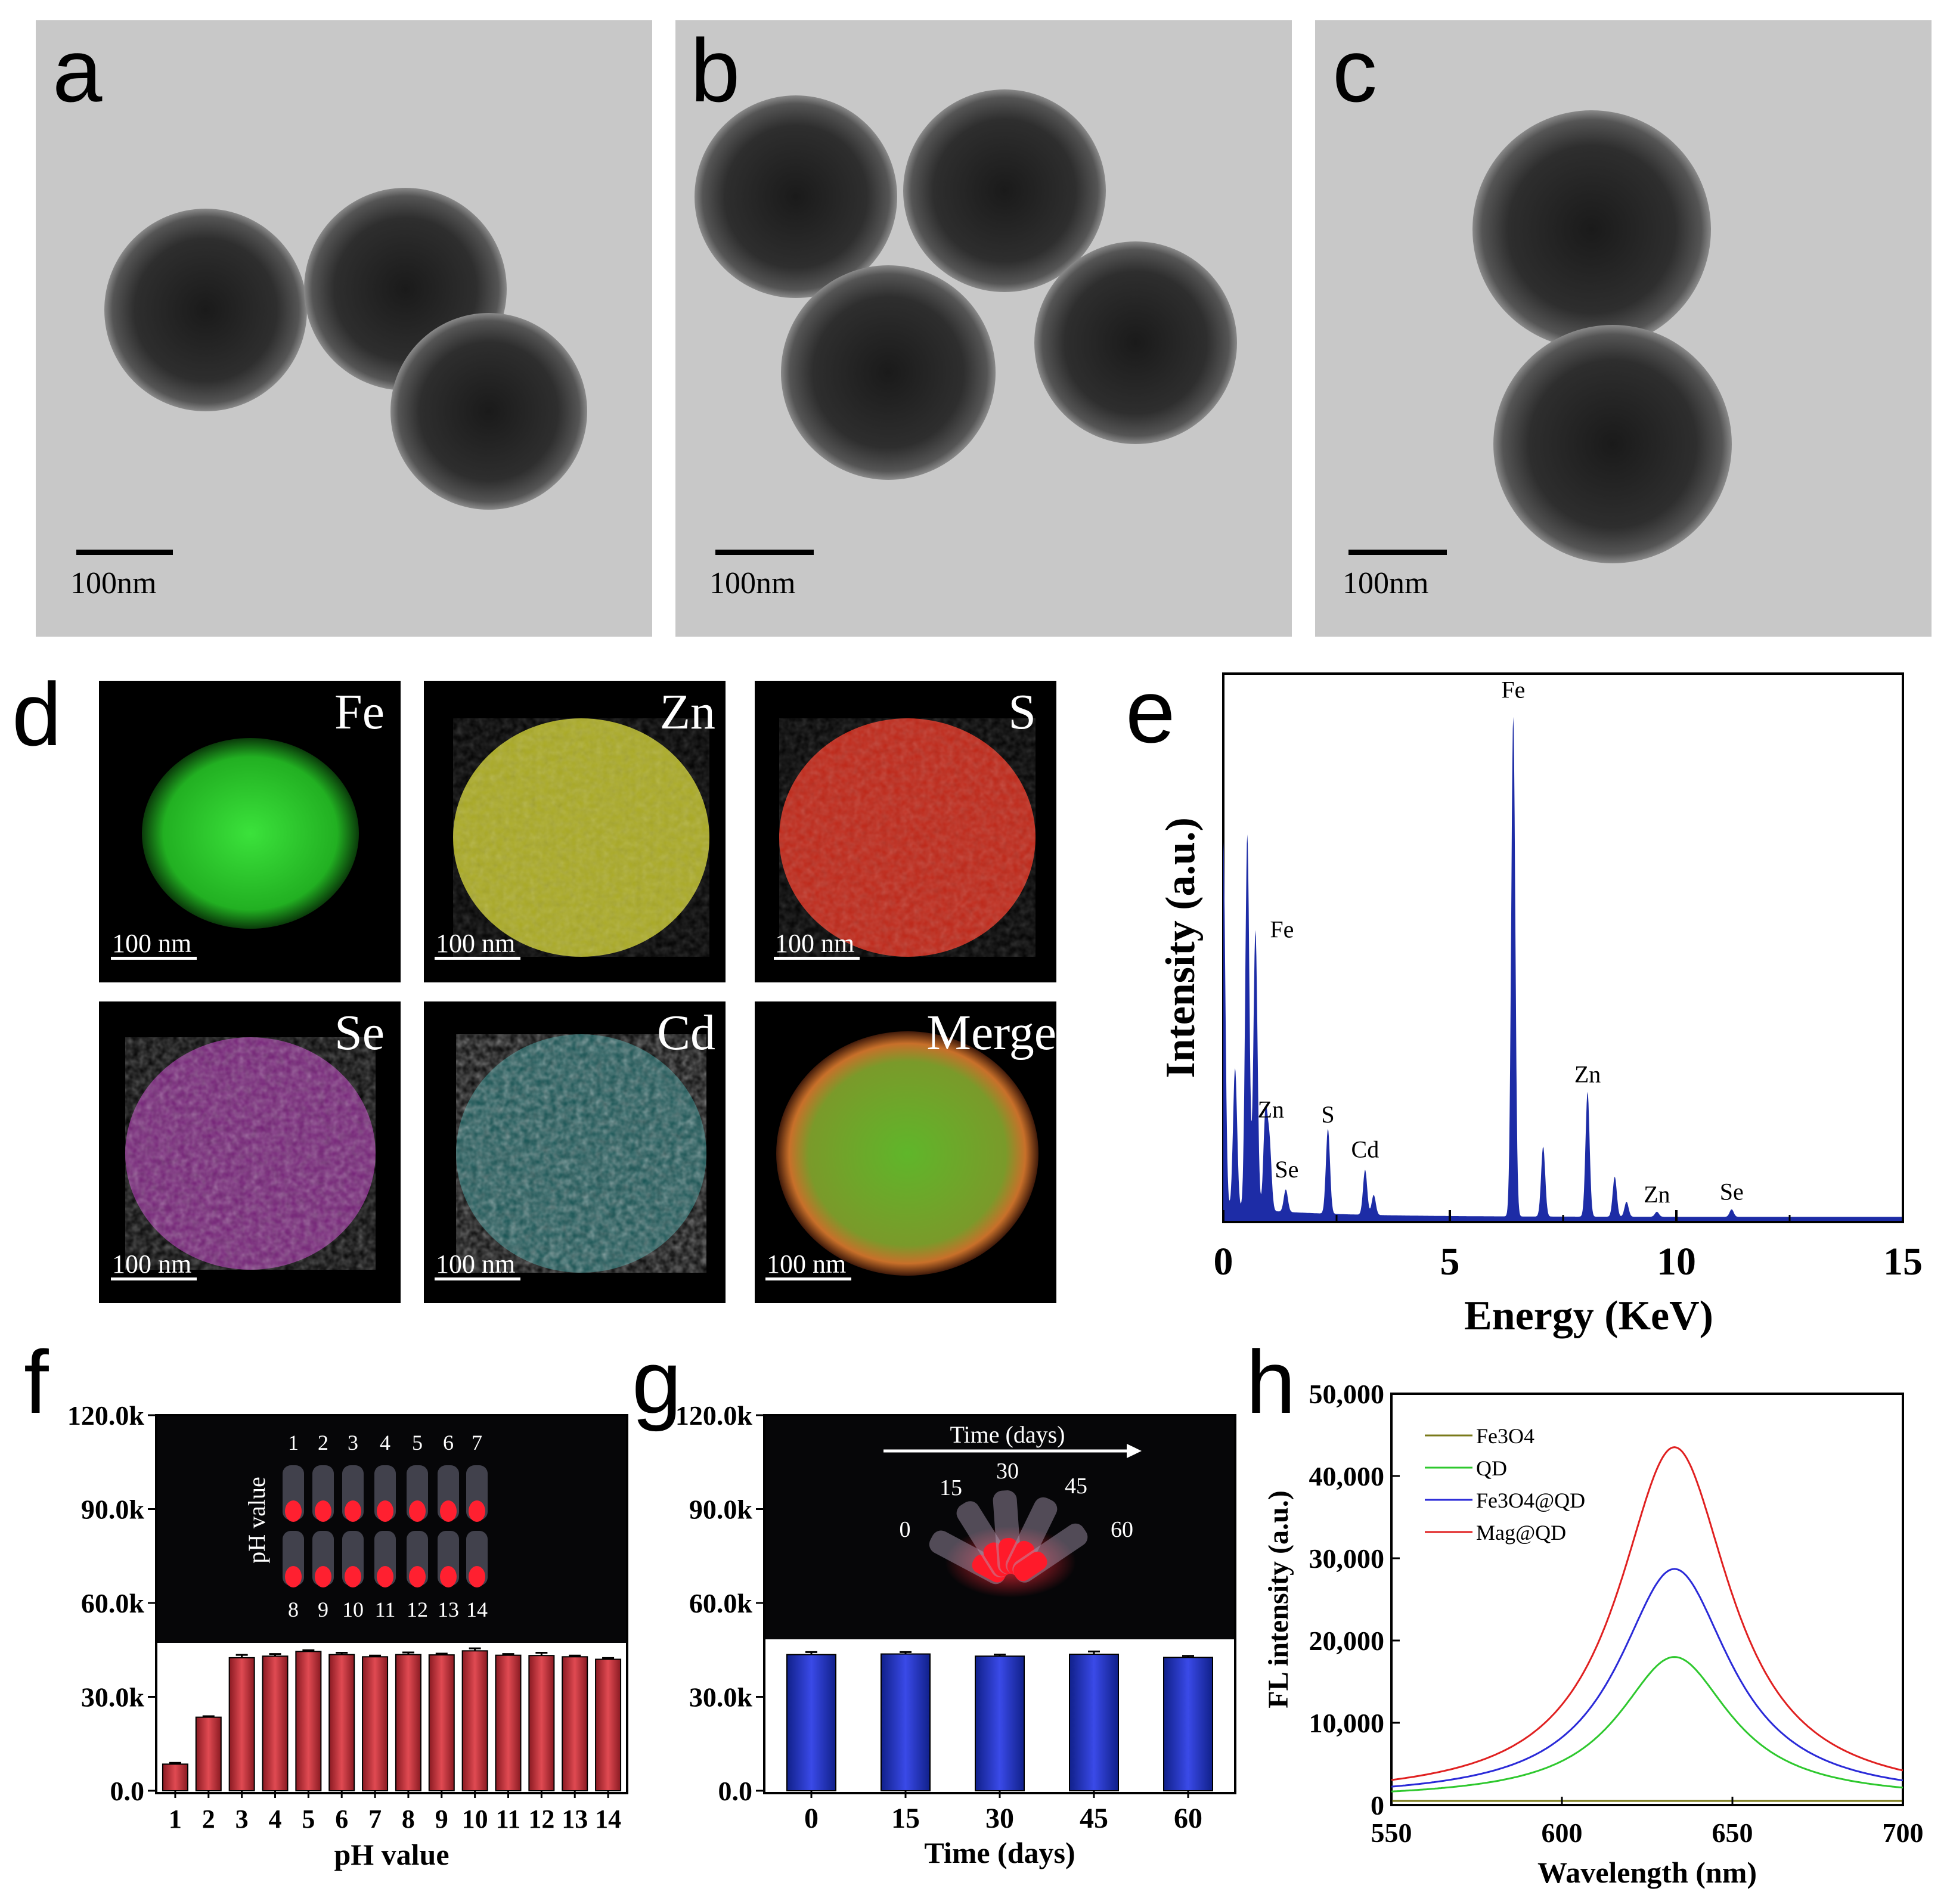  What do you see at coordinates (1094, 1818) in the screenshot?
I see `x-tick-label: 45` at bounding box center [1094, 1818].